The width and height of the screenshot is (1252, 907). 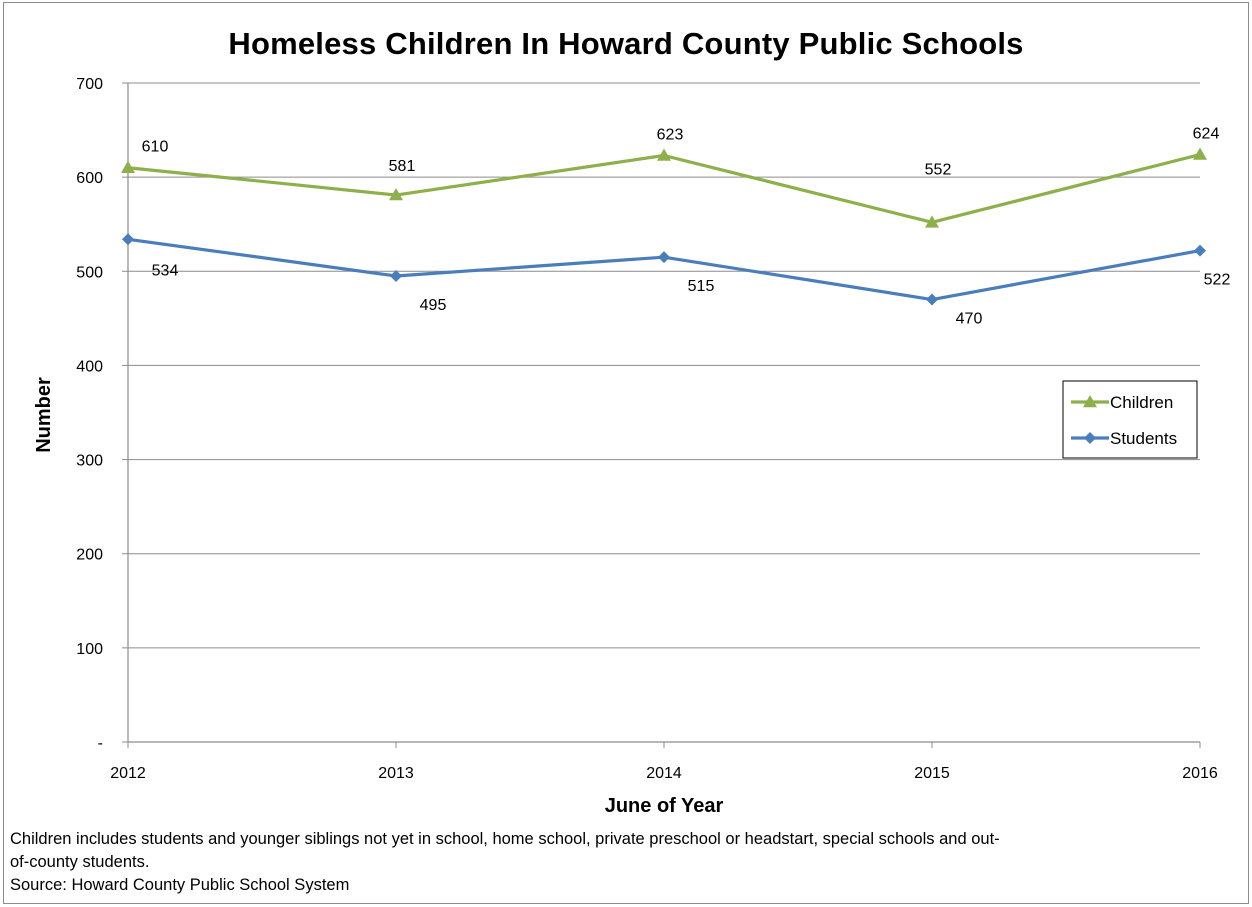 What do you see at coordinates (664, 806) in the screenshot?
I see `x-axis-title: June of Year` at bounding box center [664, 806].